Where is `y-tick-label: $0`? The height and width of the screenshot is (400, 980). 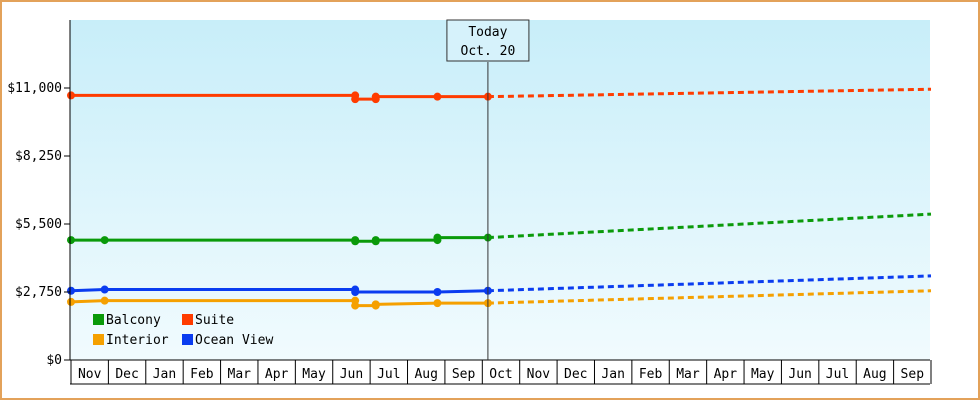
y-tick-label: $0 is located at coordinates (54, 360).